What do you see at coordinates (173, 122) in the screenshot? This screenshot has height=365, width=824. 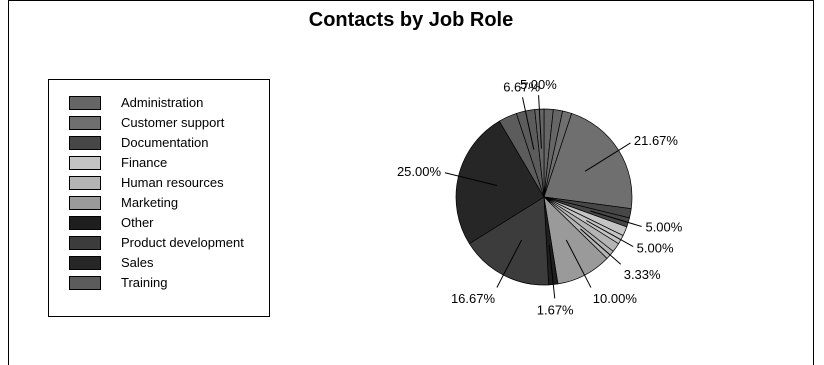 I see `legend-label: Customer support` at bounding box center [173, 122].